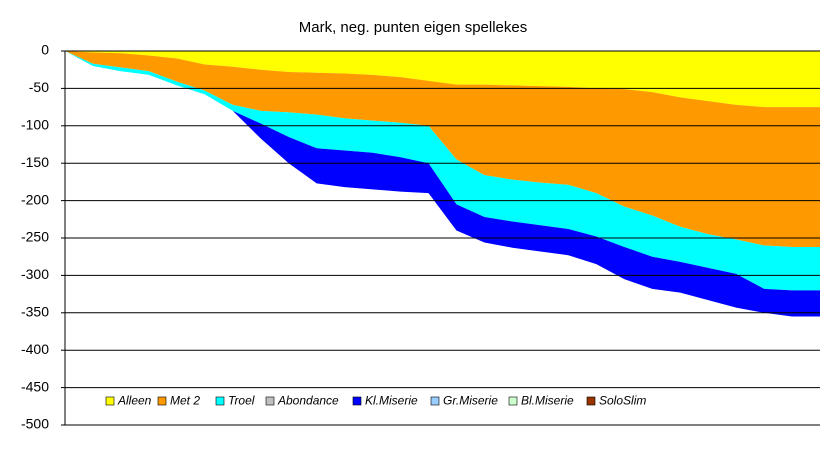 Image resolution: width=834 pixels, height=449 pixels. I want to click on legend-label: Kl.Miserie, so click(391, 401).